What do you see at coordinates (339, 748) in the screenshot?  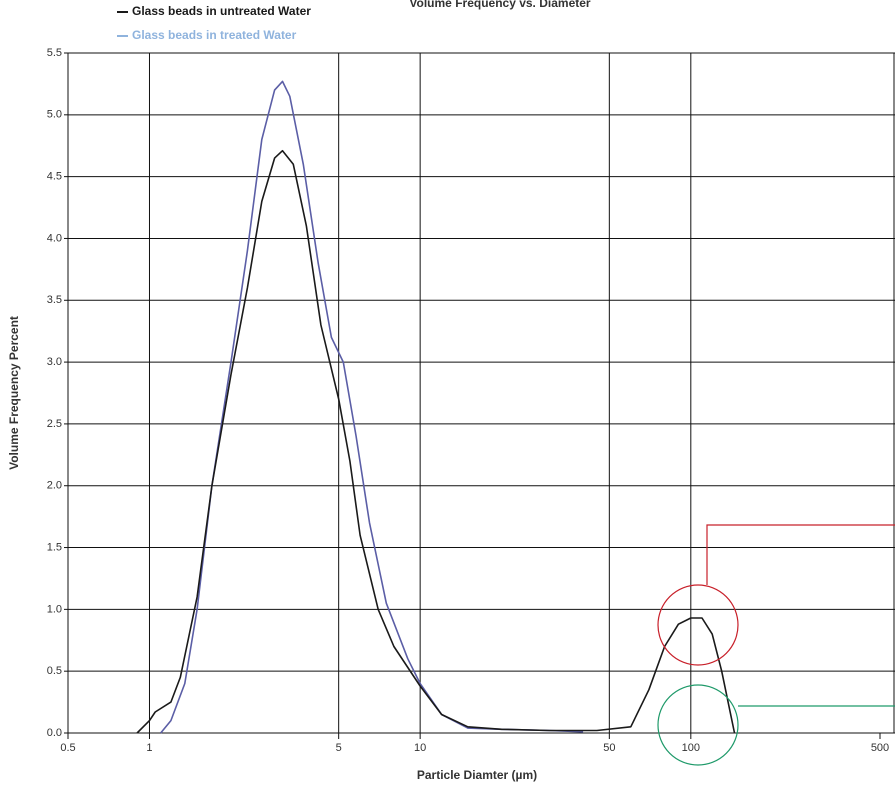 I see `x-tick-label: 5` at bounding box center [339, 748].